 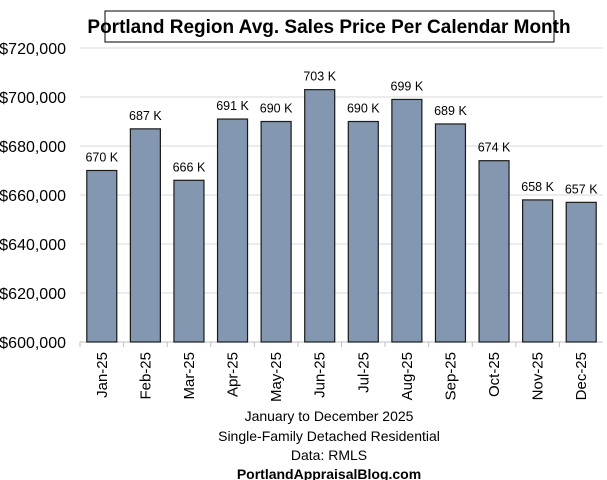 I want to click on y-tick-label: $700,000, so click(x=33, y=98).